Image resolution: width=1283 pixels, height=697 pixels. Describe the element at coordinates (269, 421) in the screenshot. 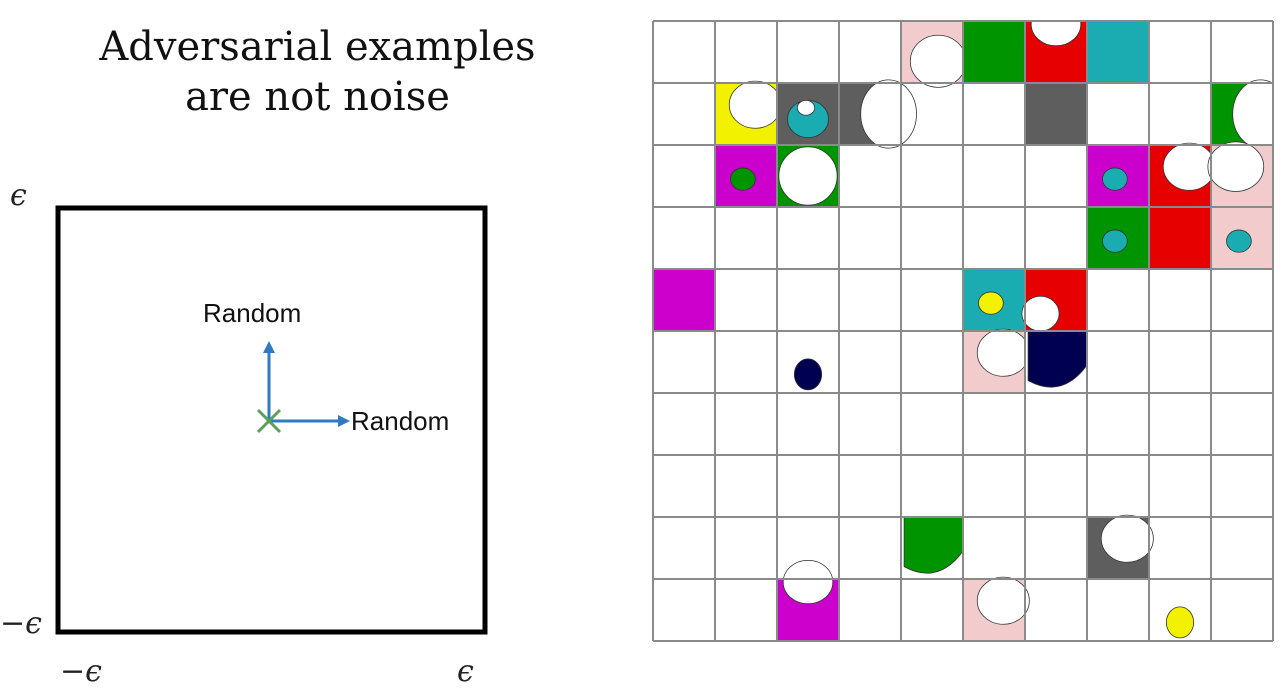

I see `origin-cross-marker` at that location.